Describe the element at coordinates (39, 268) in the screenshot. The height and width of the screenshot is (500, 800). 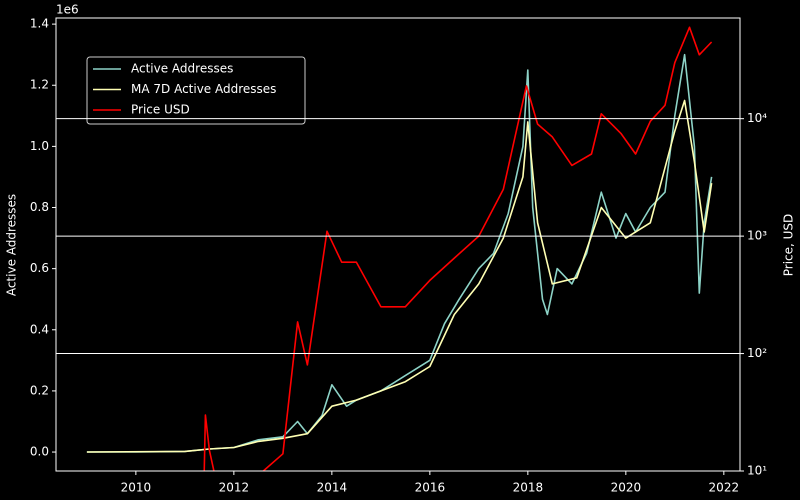
I see `y-tick-label: 0.6` at that location.